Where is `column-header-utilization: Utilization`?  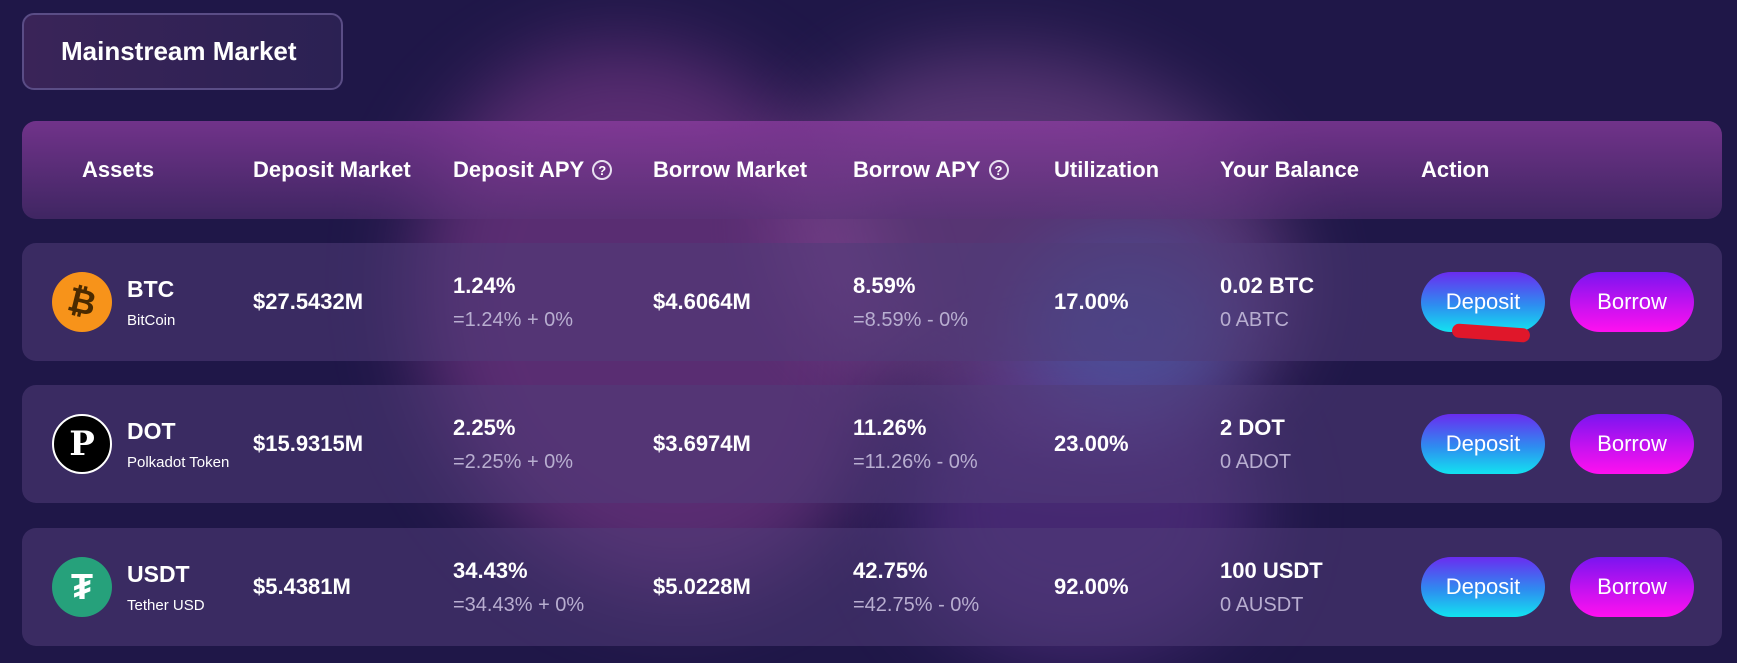
column-header-utilization: Utilization is located at coordinates (1107, 169).